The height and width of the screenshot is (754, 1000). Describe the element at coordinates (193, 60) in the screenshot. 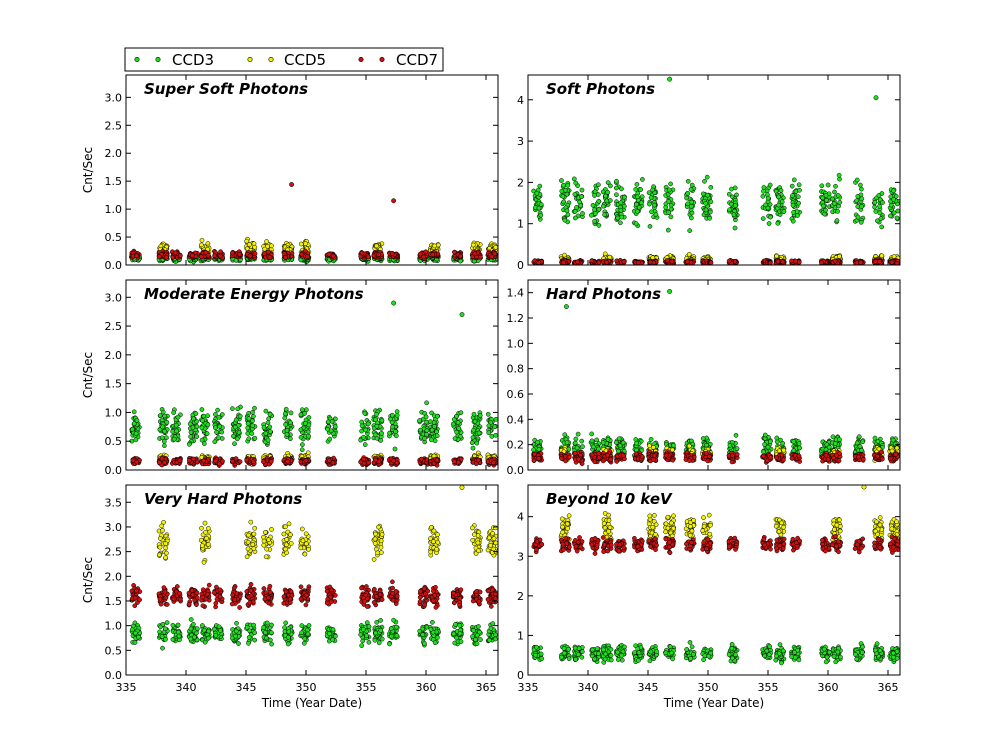

I see `legend-label-ccd3: CCD3` at that location.